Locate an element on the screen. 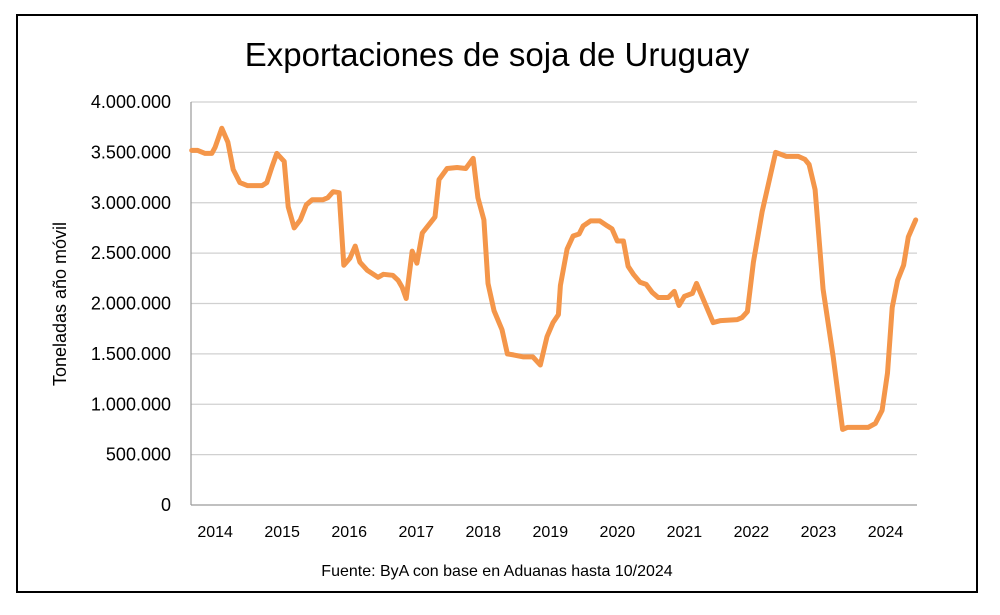 The image size is (1000, 615). x-tick-label: 2014 is located at coordinates (215, 532).